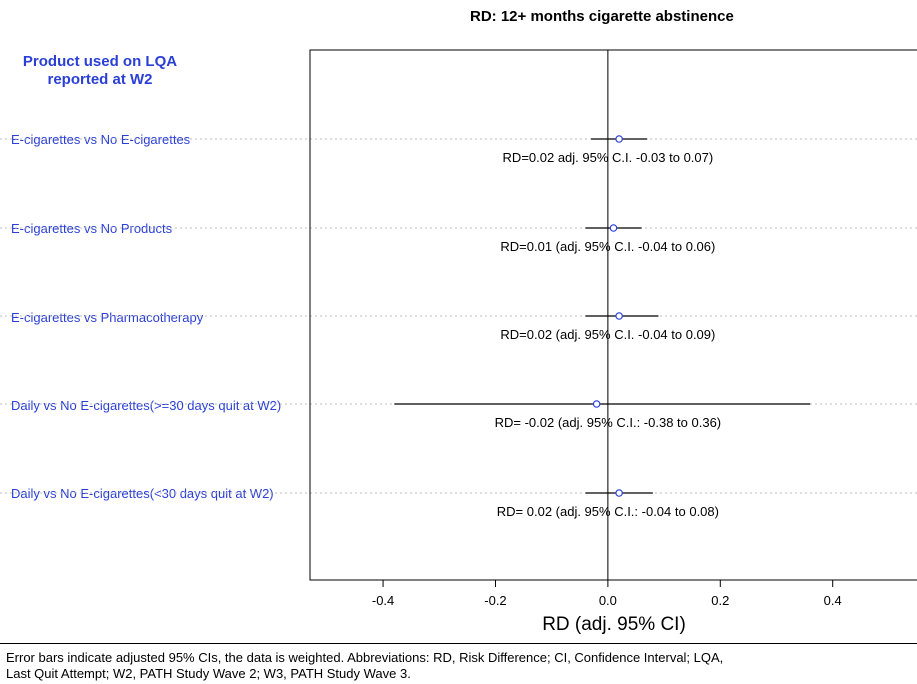 The width and height of the screenshot is (917, 684). I want to click on ci-annotation: RD= 0.02 (adj. 95% C.I.: -0.04 to 0.08), so click(608, 511).